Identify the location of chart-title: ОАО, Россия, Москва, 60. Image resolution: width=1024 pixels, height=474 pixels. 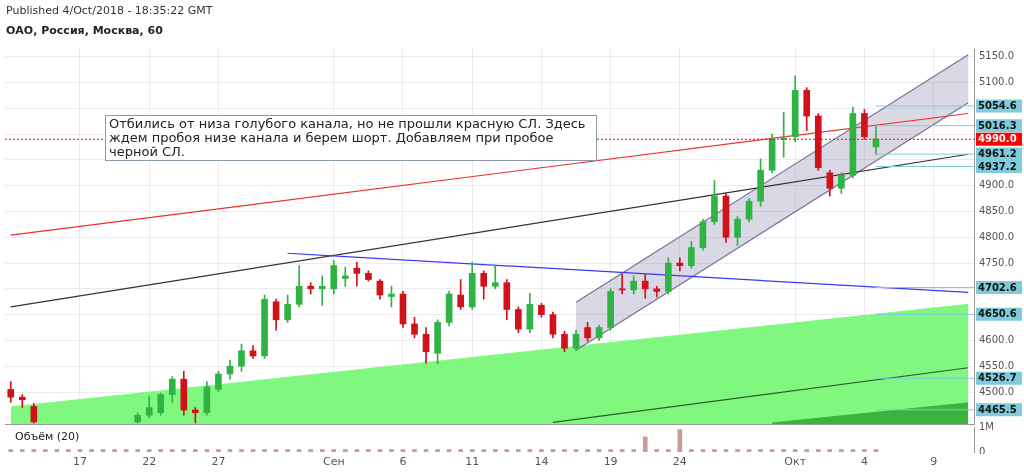
(84, 30).